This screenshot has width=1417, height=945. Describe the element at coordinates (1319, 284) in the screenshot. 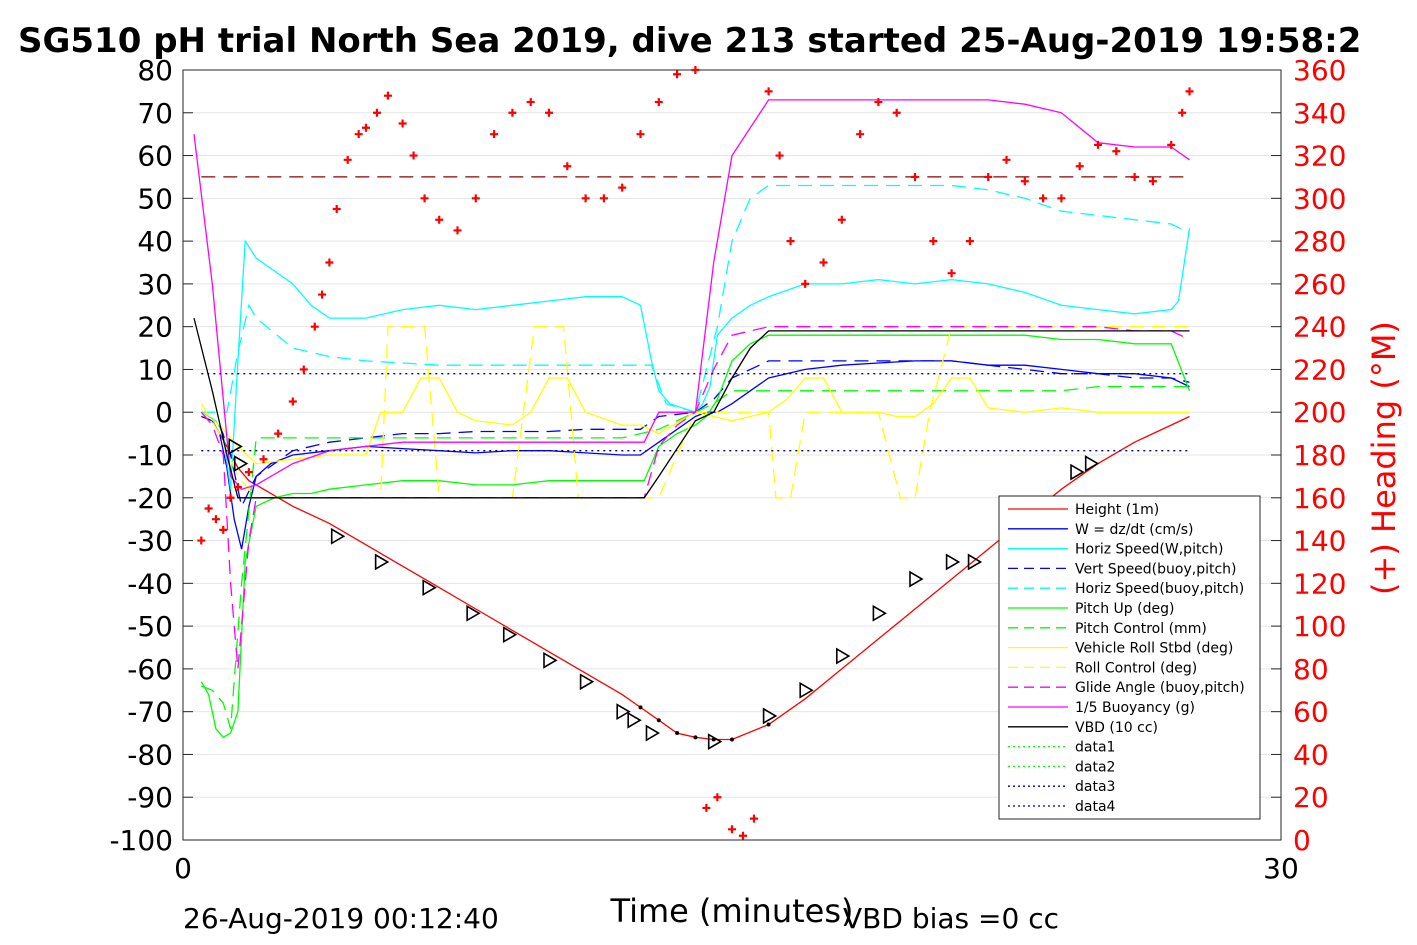

I see `y2-tick-label: 260` at that location.